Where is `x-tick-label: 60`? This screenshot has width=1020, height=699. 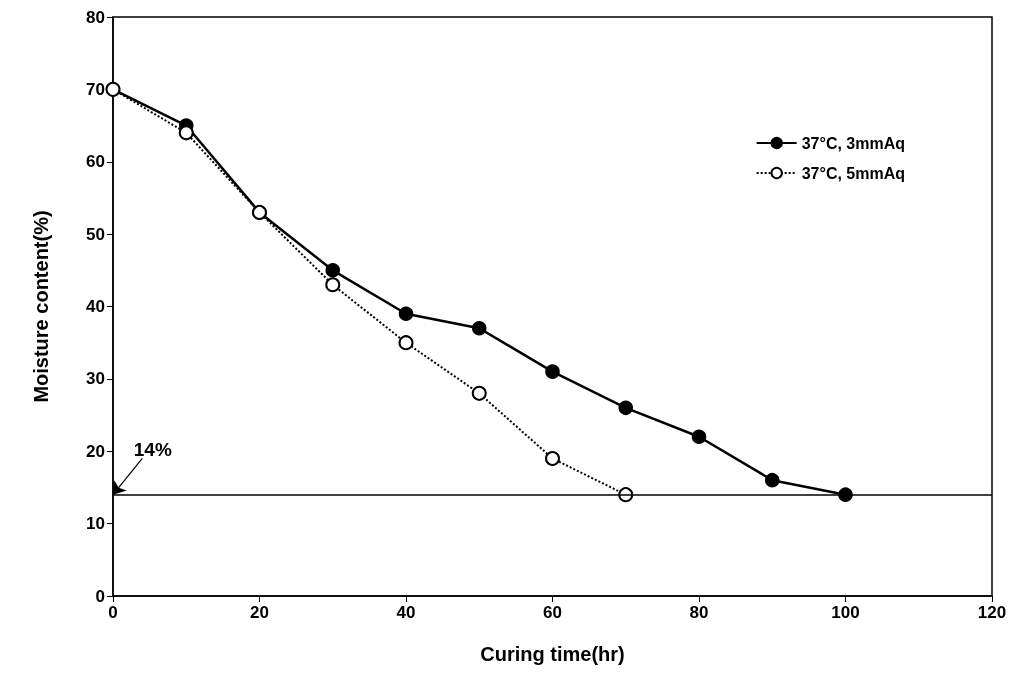 x-tick-label: 60 is located at coordinates (552, 612).